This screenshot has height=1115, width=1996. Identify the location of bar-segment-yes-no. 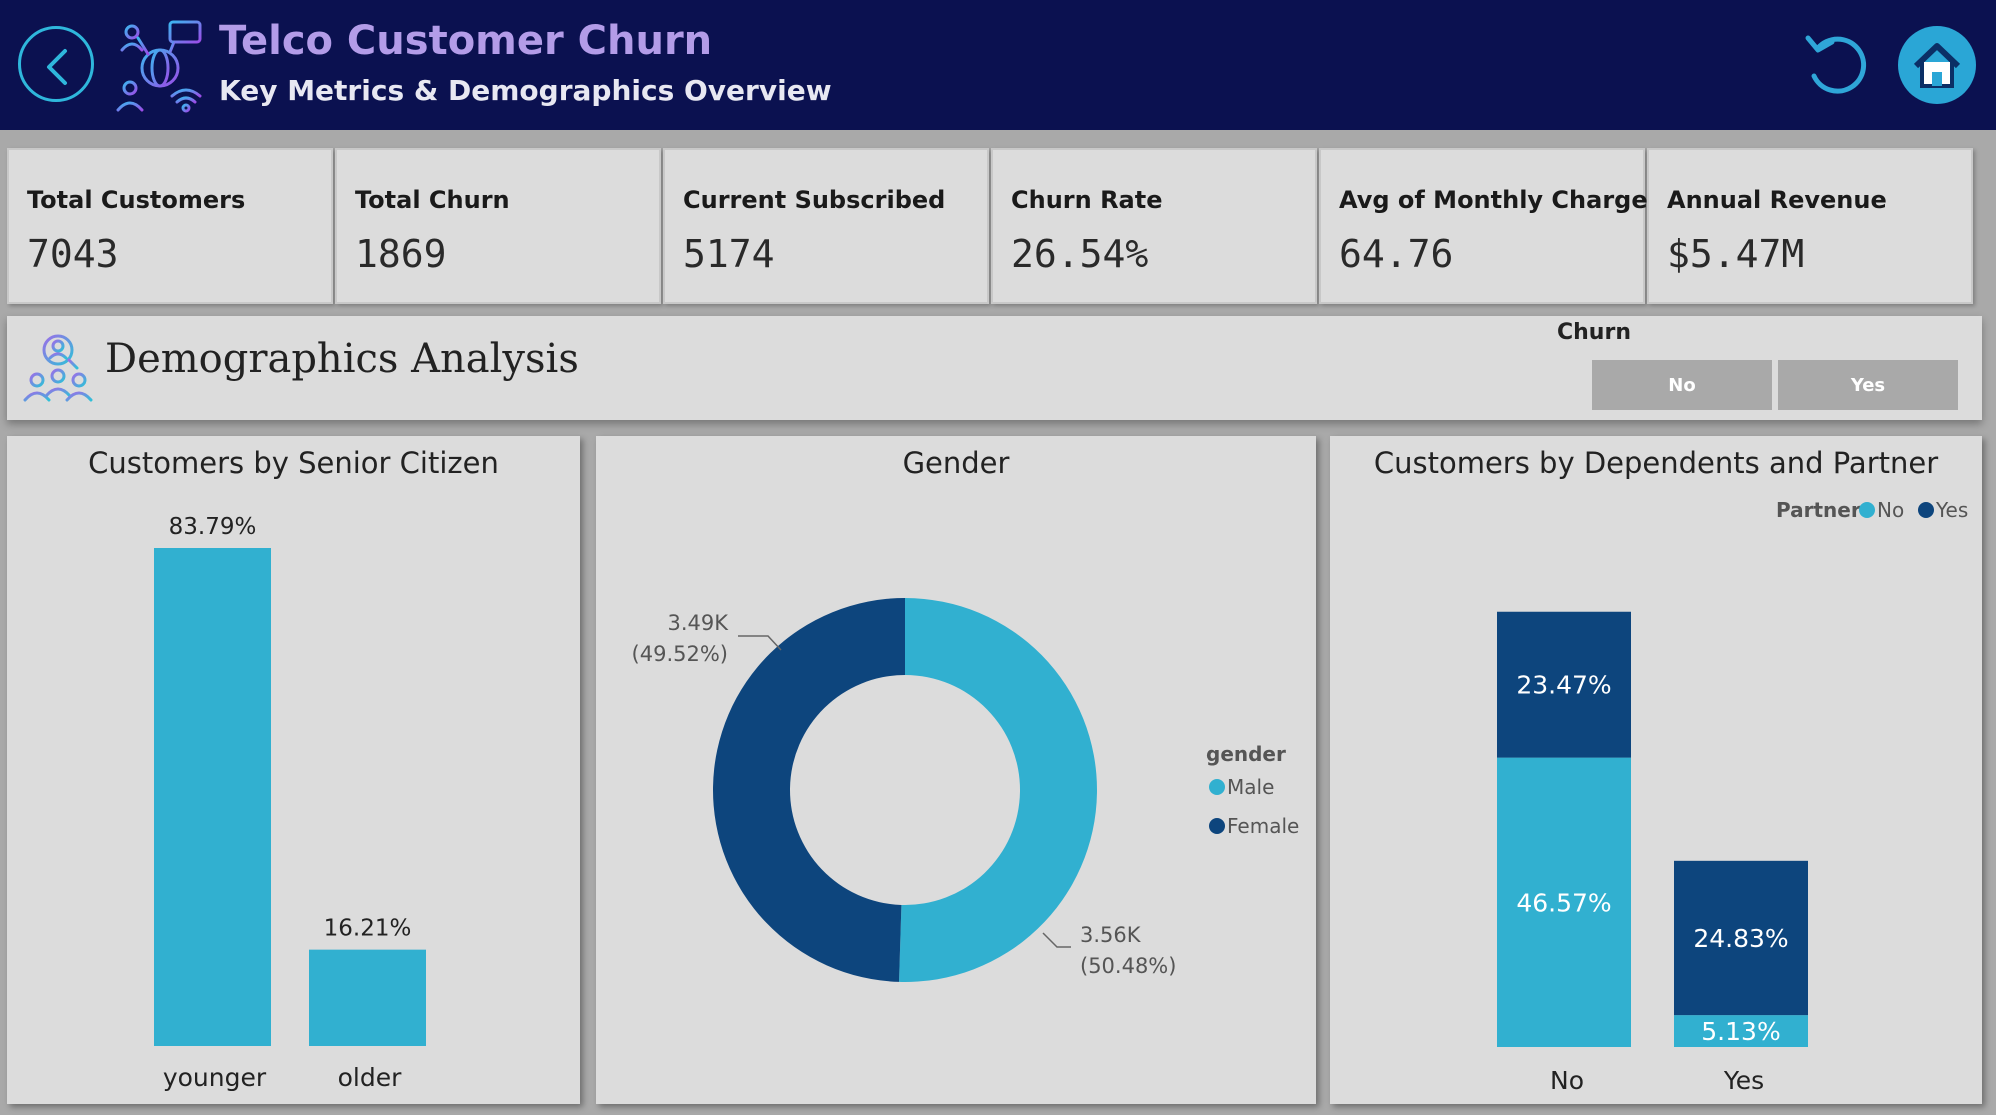
(1741, 1031).